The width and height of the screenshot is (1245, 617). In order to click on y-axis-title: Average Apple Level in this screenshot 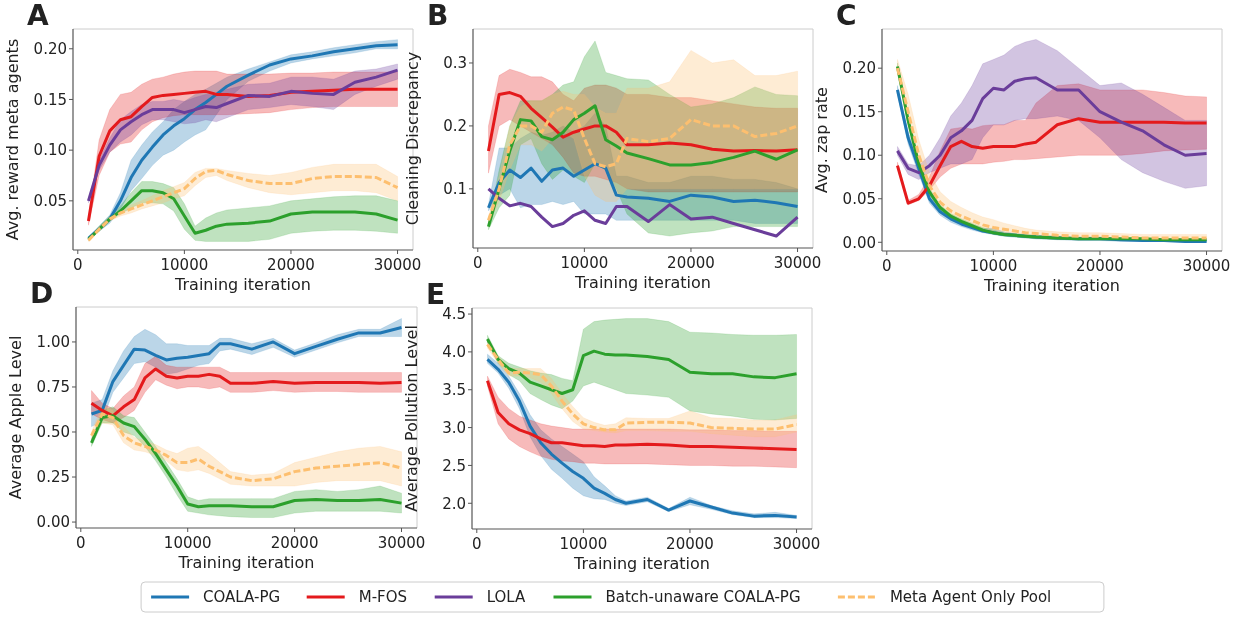, I will do `click(15, 417)`.